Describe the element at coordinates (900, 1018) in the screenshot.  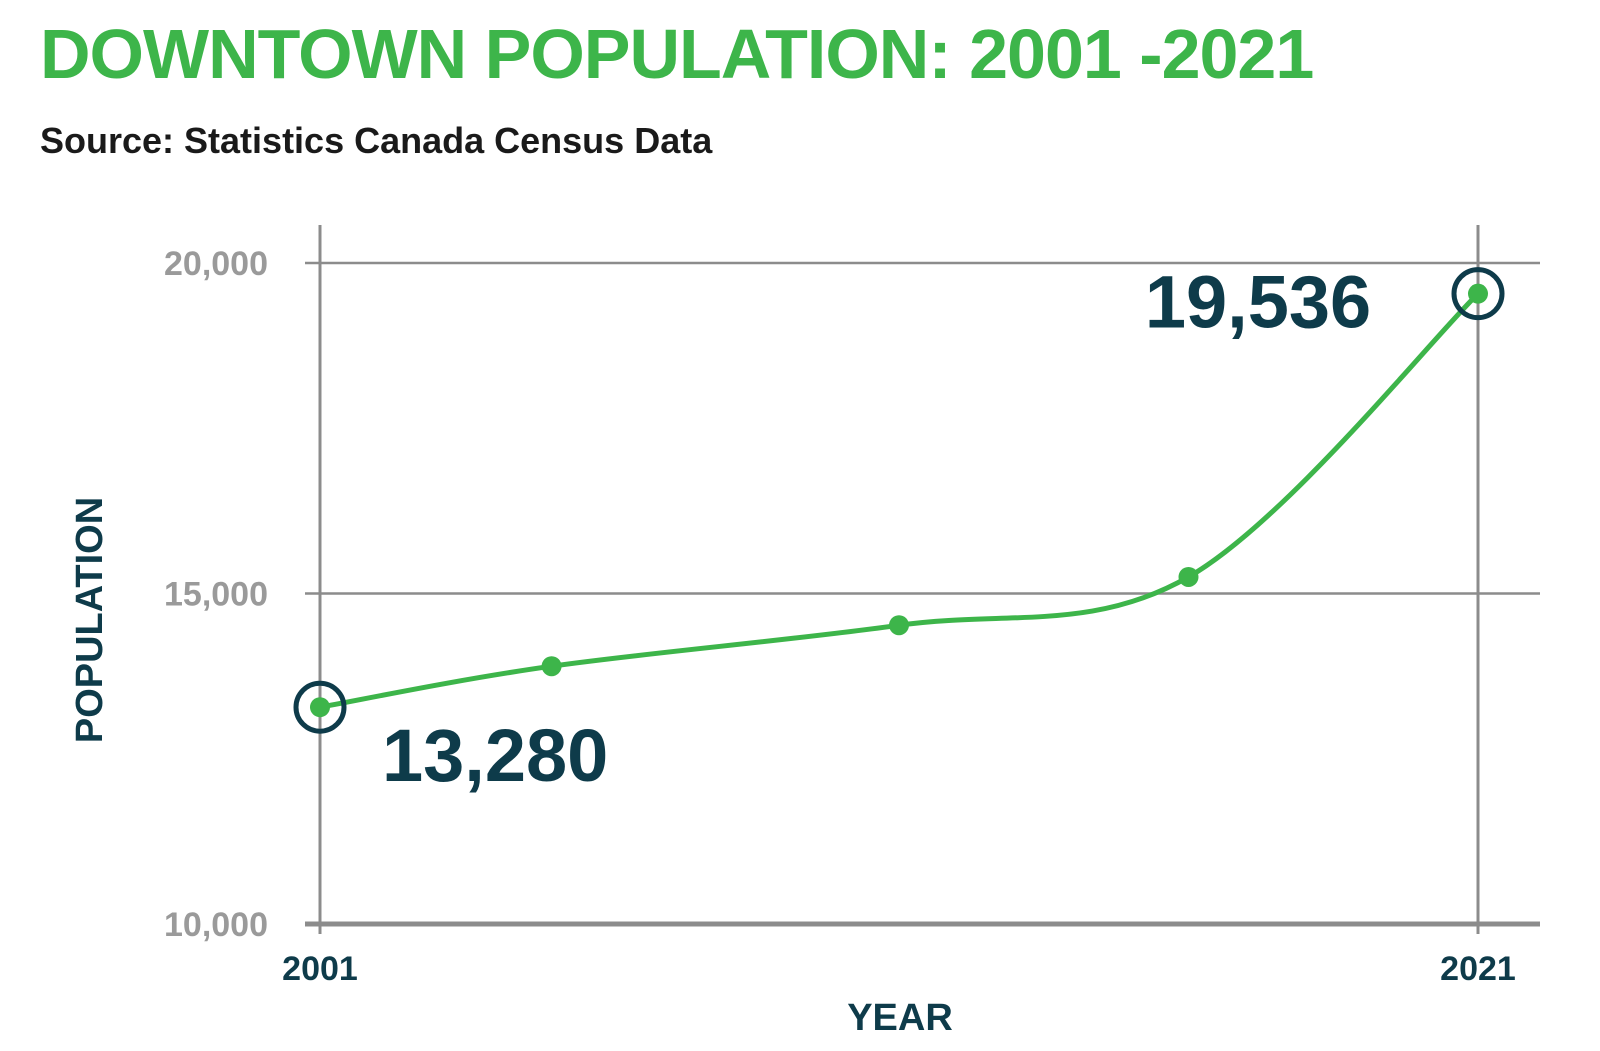
I see `x-axis-label: YEAR` at that location.